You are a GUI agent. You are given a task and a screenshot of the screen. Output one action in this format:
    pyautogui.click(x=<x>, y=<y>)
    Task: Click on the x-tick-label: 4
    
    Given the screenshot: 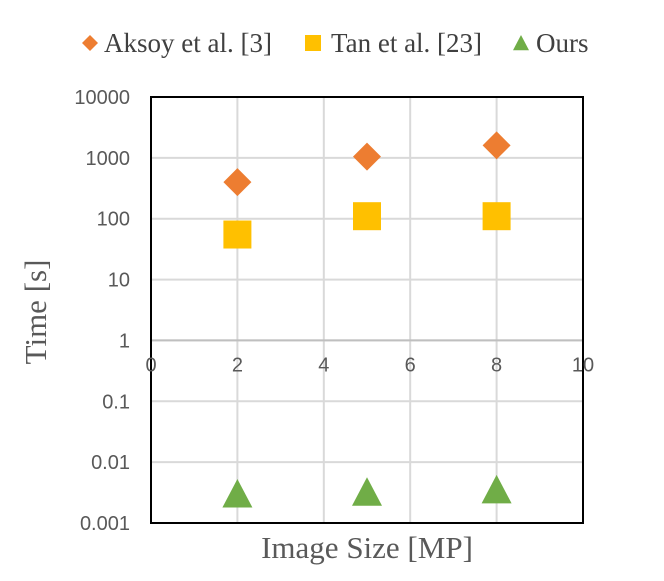 What is the action you would take?
    pyautogui.click(x=323, y=365)
    